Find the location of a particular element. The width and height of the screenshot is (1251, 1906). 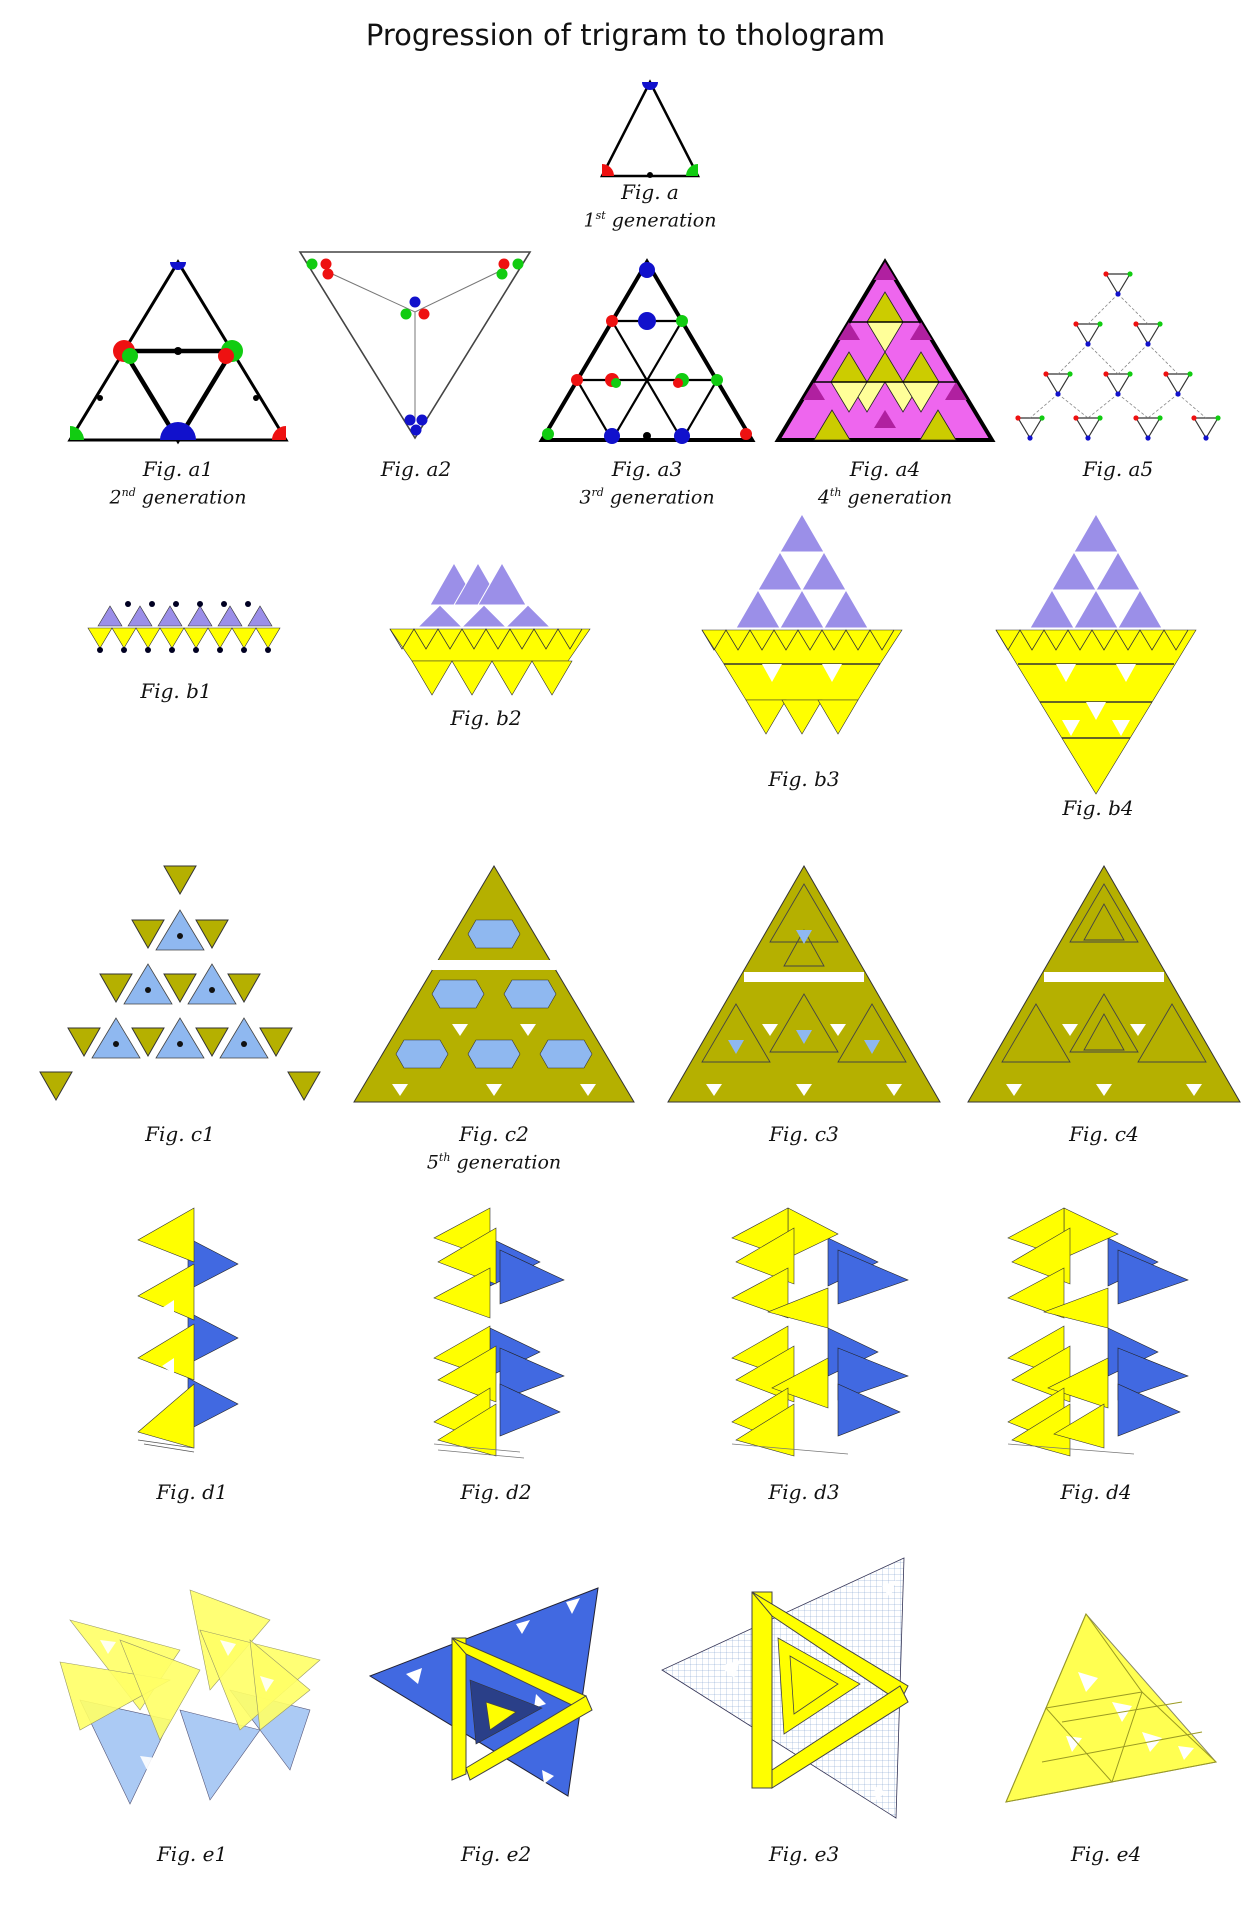

fig-a4-caption: Fig. a4 is located at coordinates (885, 469).